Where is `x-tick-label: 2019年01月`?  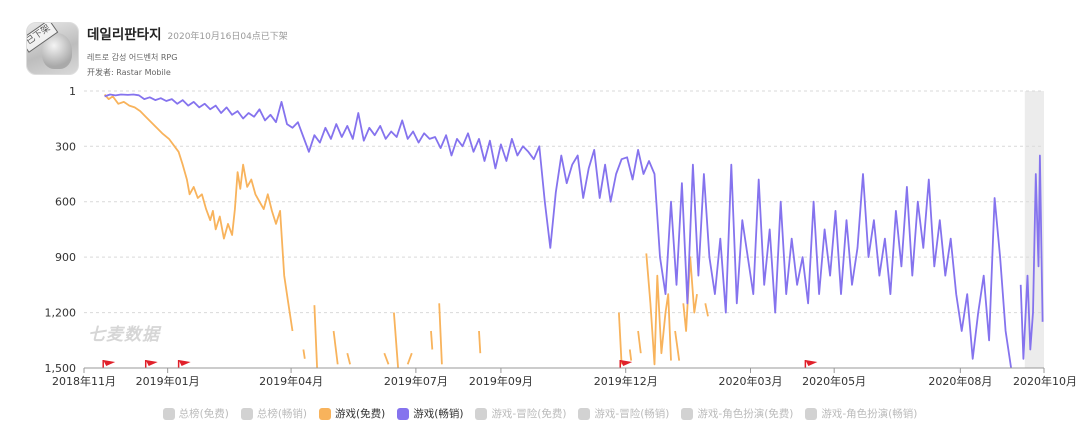
x-tick-label: 2019年01月 is located at coordinates (168, 381).